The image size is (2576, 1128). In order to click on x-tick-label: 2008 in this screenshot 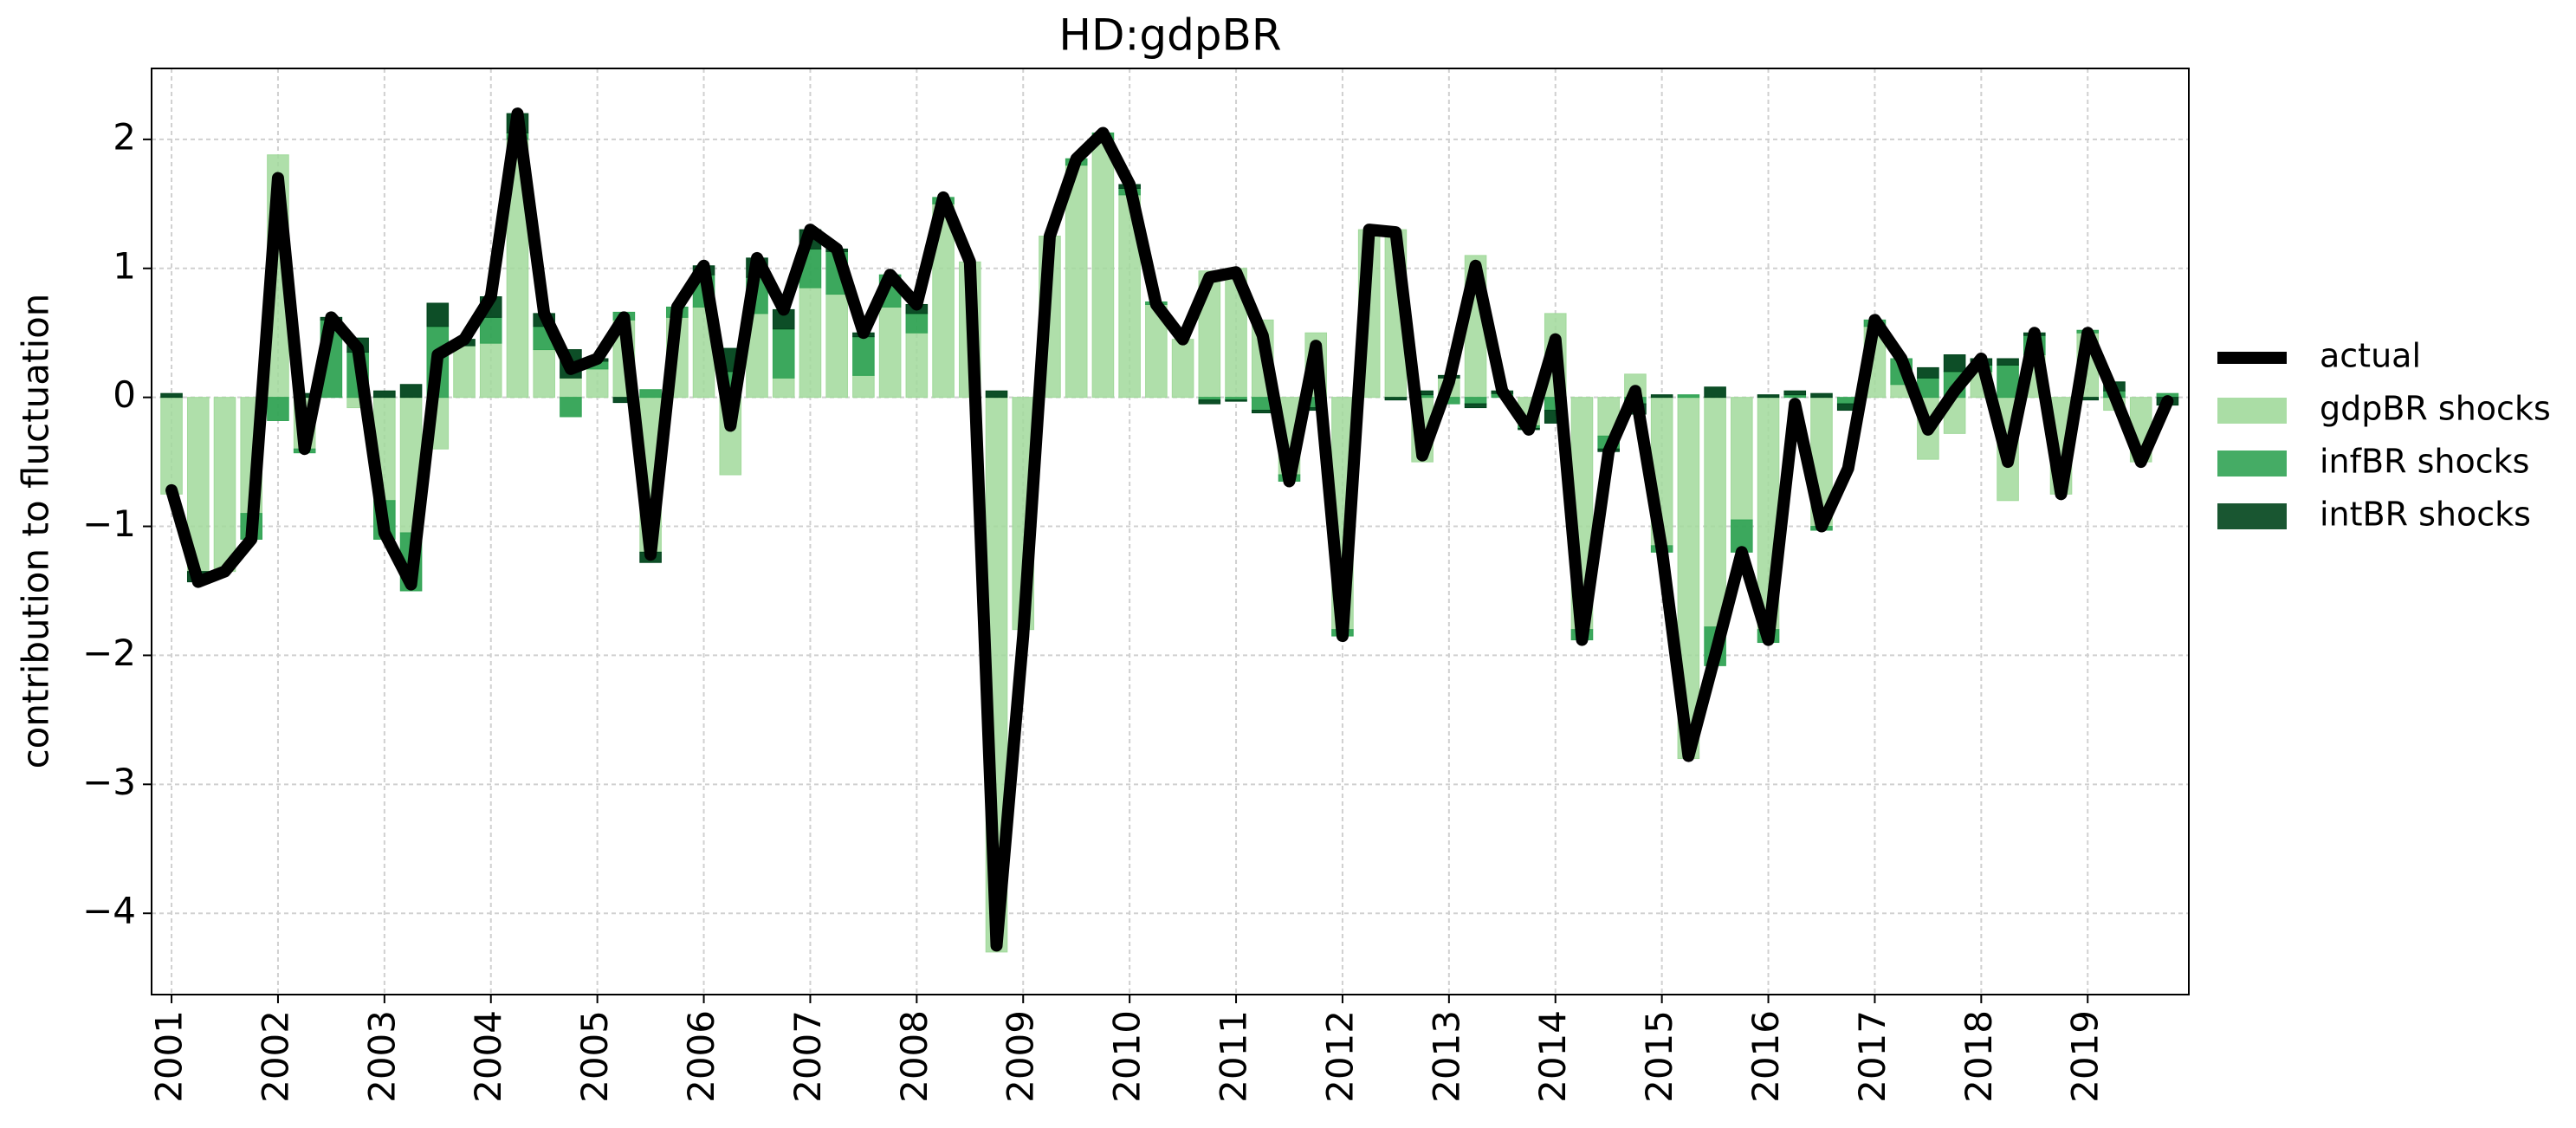, I will do `click(914, 1056)`.